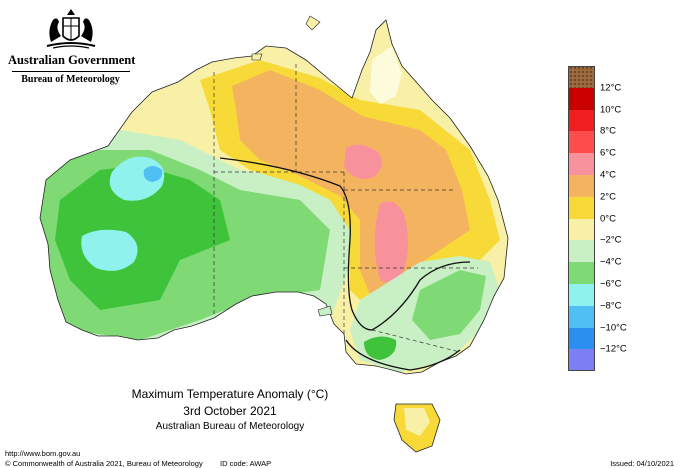 Image resolution: width=680 pixels, height=468 pixels. I want to click on tasmania-inner, so click(417, 422).